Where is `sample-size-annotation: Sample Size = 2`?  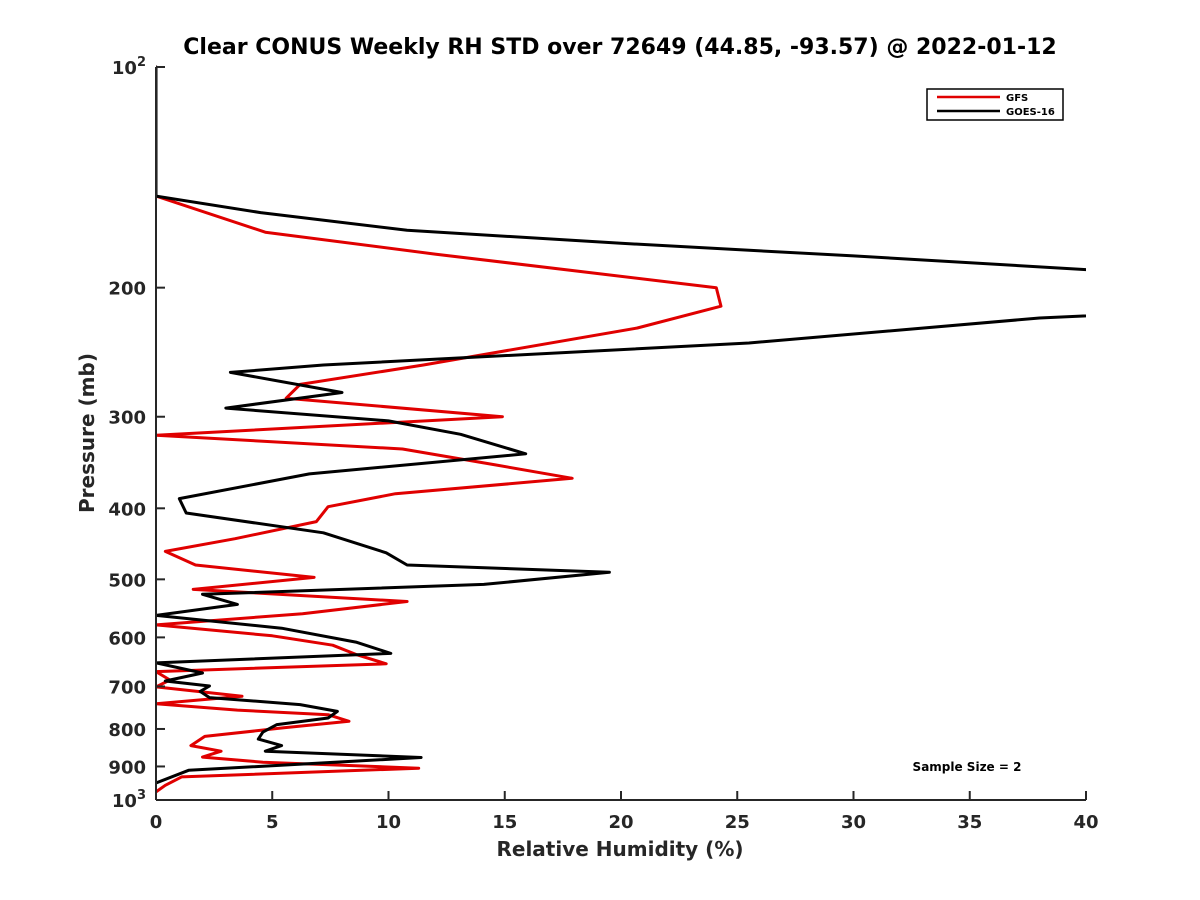 sample-size-annotation: Sample Size = 2 is located at coordinates (967, 767).